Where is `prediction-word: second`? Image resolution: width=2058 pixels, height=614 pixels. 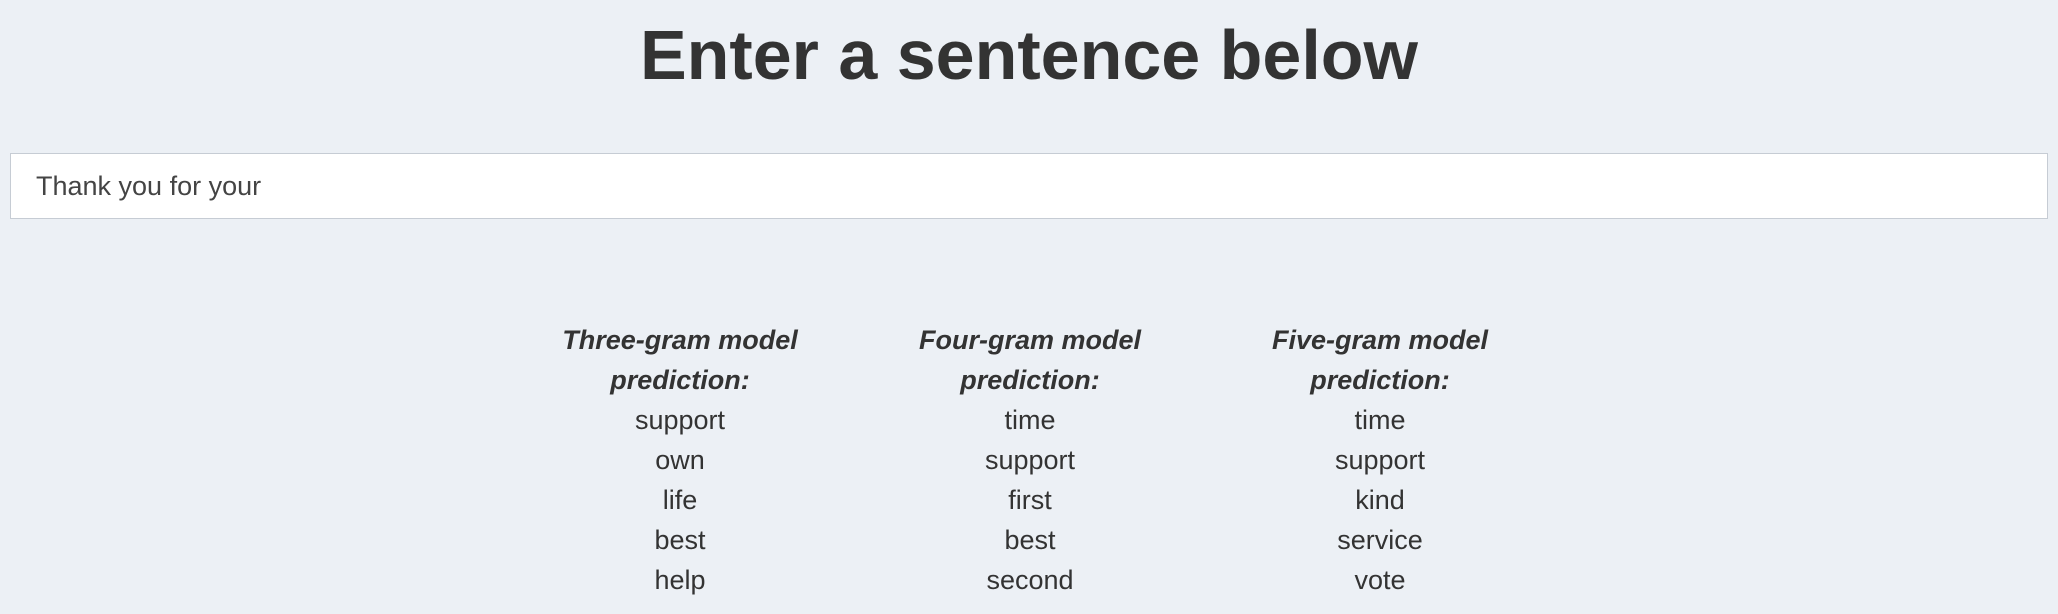 prediction-word: second is located at coordinates (1030, 580).